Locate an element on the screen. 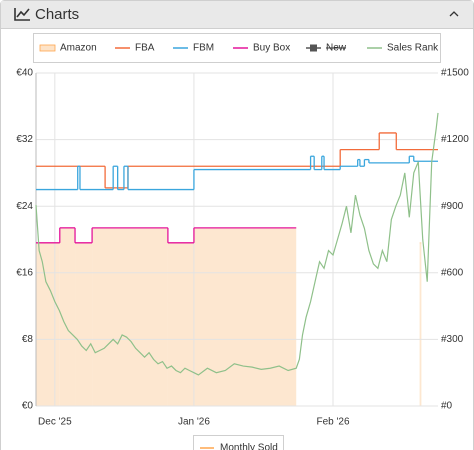 The height and width of the screenshot is (450, 474). legend-swatch is located at coordinates (47, 48).